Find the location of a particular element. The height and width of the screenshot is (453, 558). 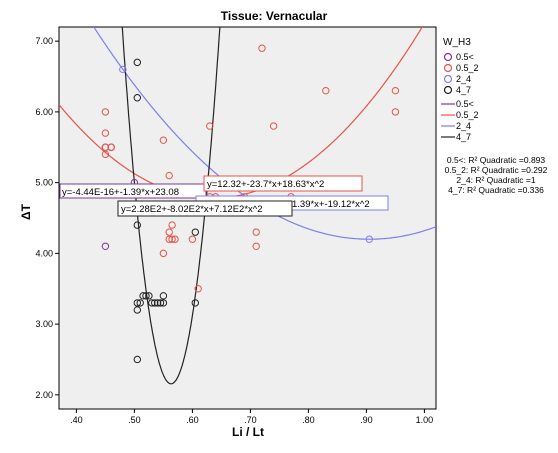

y-axis-ticks: 2.00 3.00 4.00 5.00 6.00 7.00 is located at coordinates (47, 218).